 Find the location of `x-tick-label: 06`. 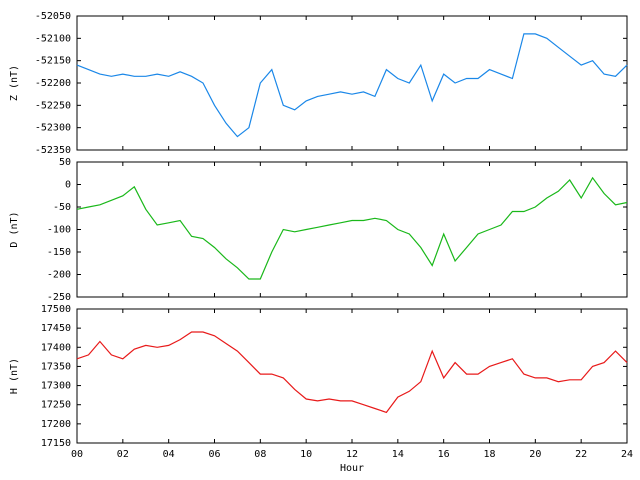

x-tick-label: 06 is located at coordinates (214, 454).